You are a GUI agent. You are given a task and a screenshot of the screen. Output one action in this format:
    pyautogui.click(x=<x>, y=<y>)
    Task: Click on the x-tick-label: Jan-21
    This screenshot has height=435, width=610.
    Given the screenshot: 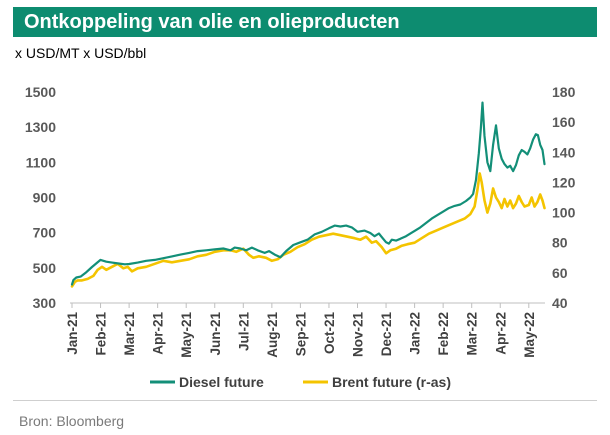 What is the action you would take?
    pyautogui.click(x=72, y=333)
    